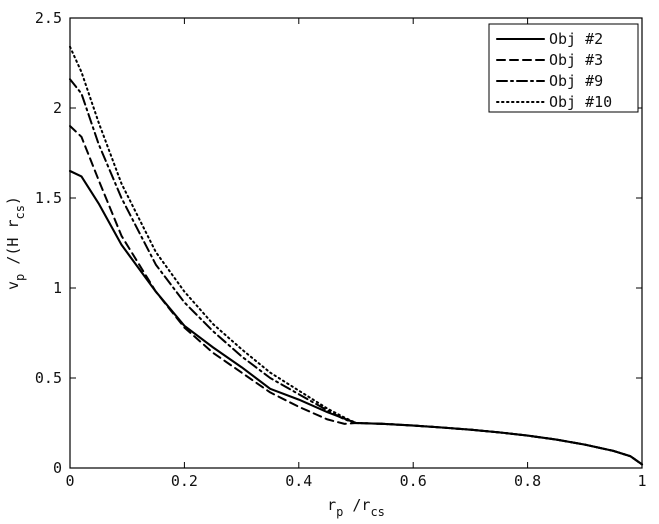  What do you see at coordinates (580, 102) in the screenshot?
I see `legend-label-4: Obj #10` at bounding box center [580, 102].